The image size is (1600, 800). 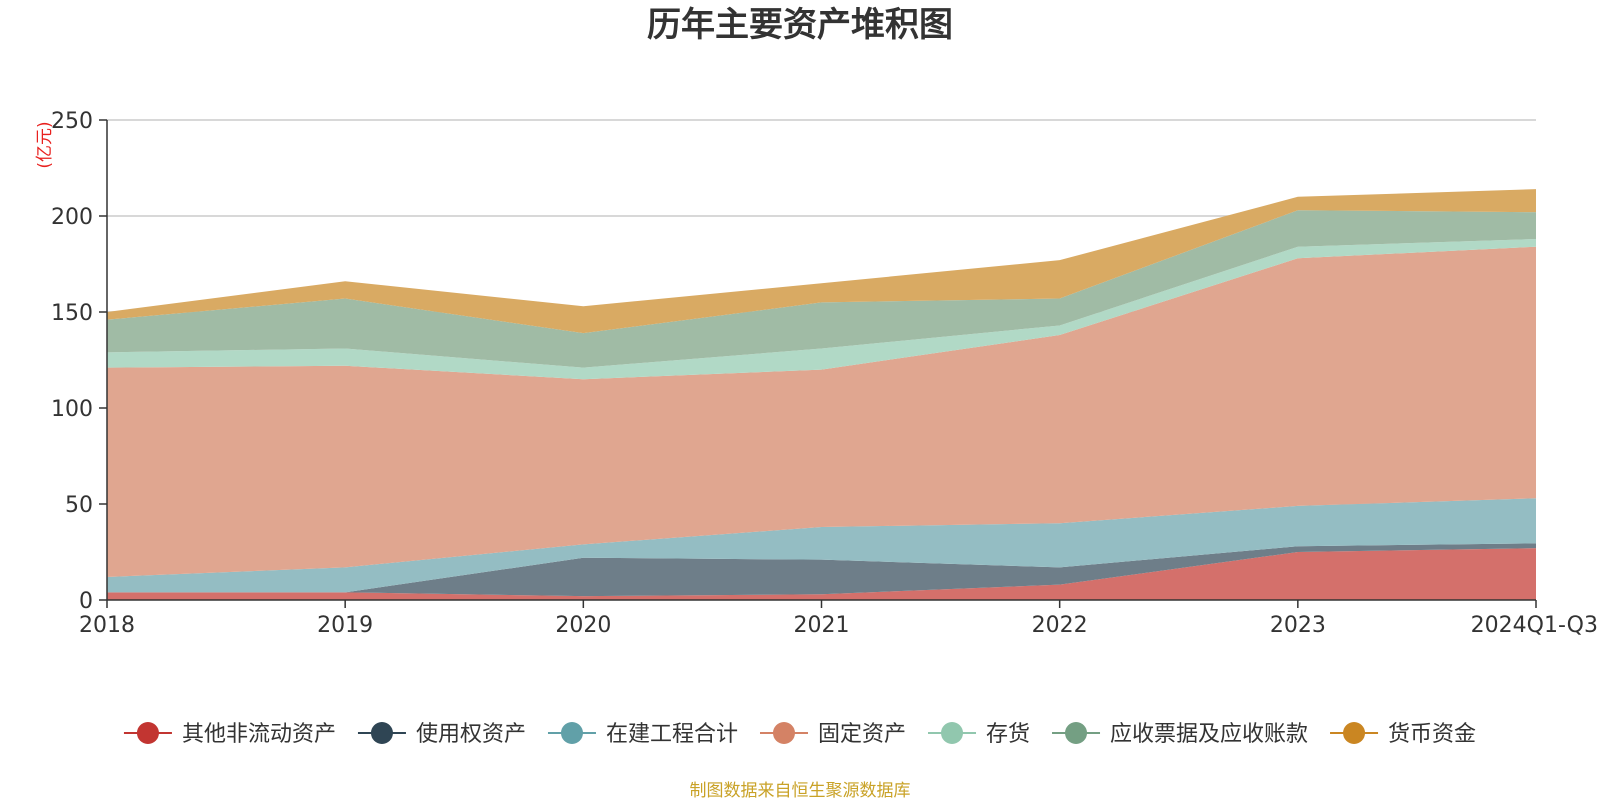 I want to click on legend-label: 使用权资产, so click(x=471, y=734).